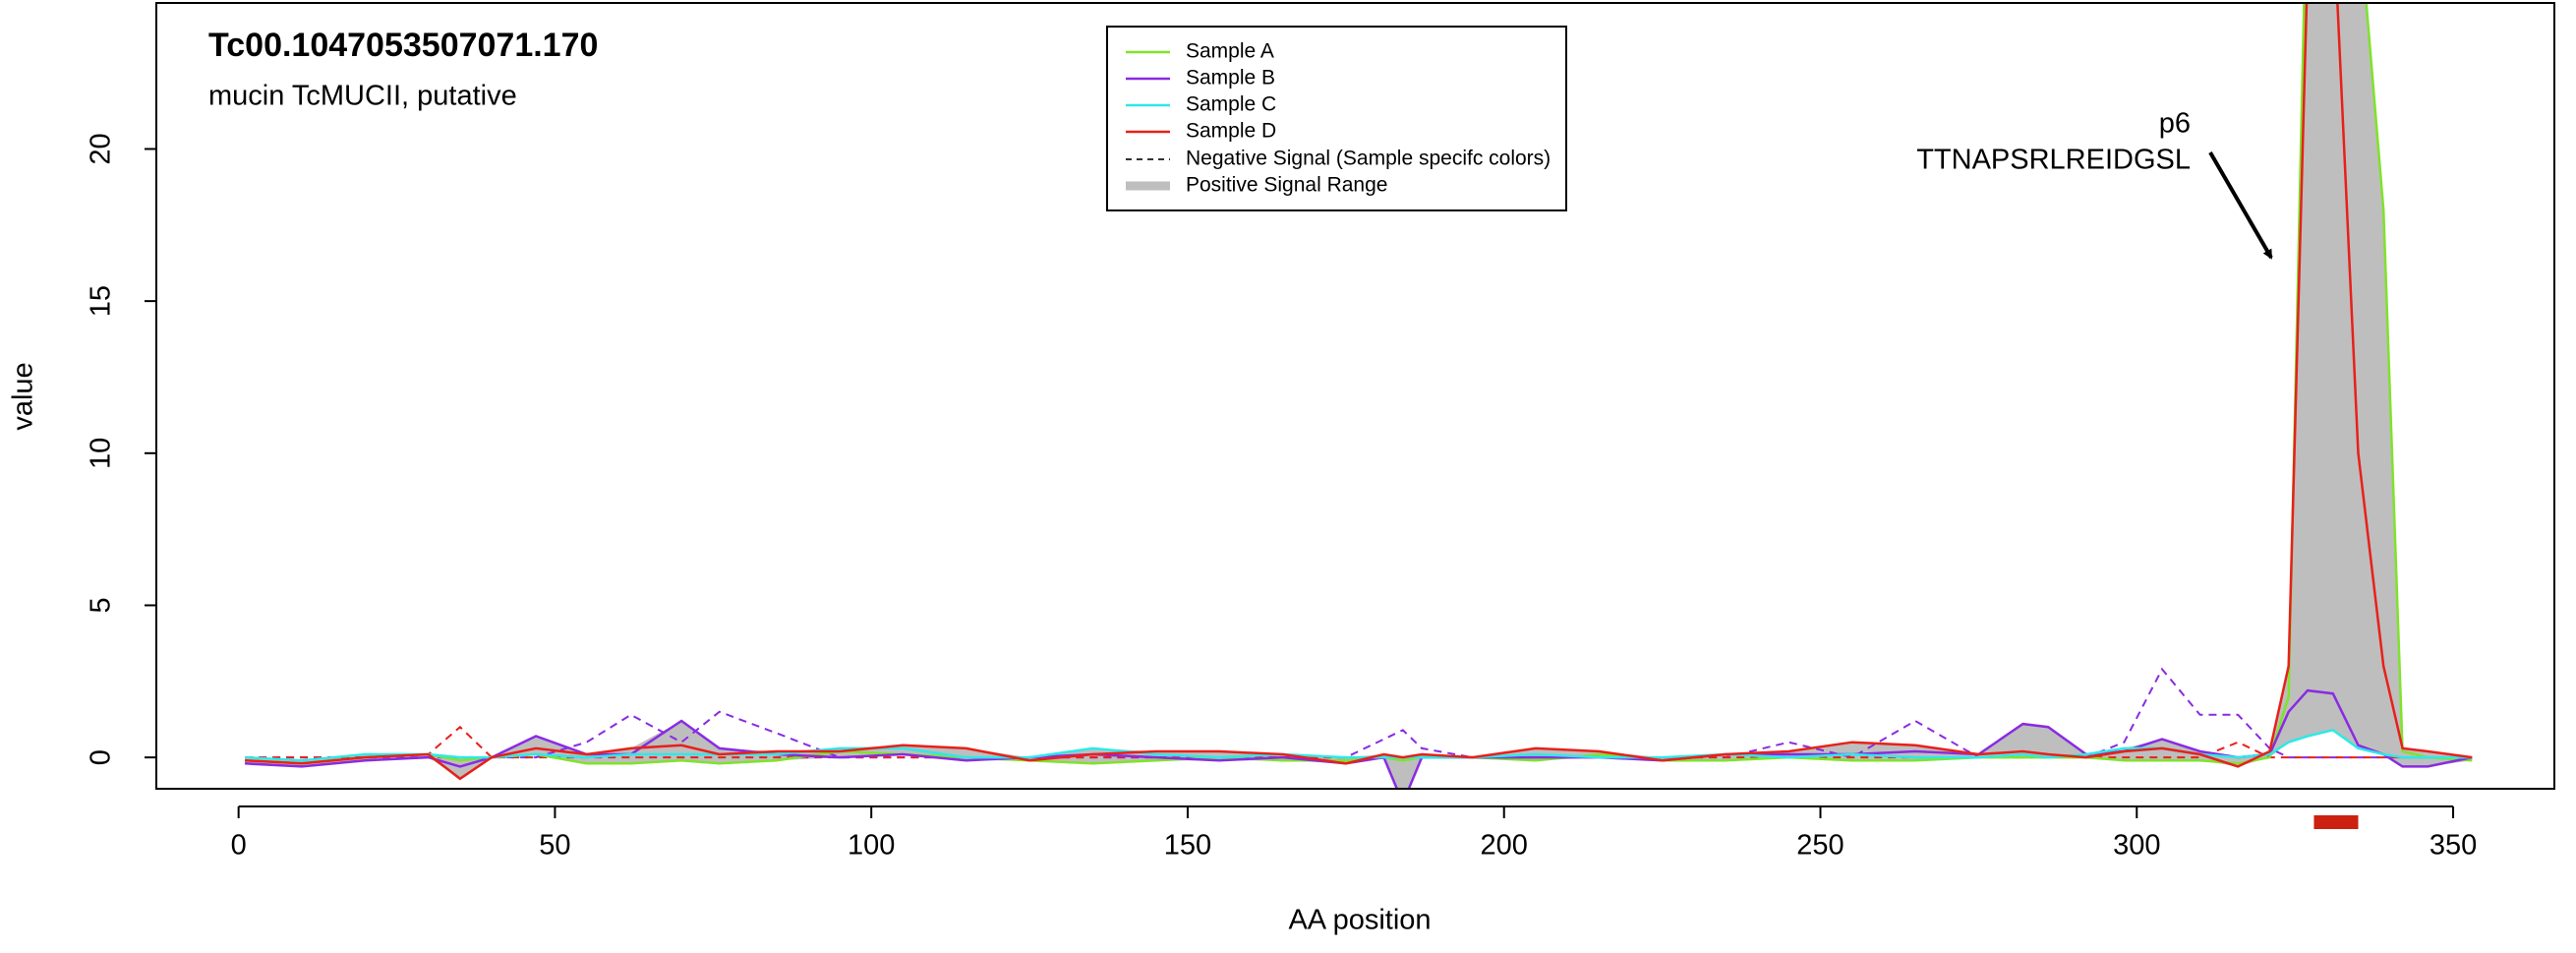 This screenshot has height=953, width=2576. Describe the element at coordinates (554, 846) in the screenshot. I see `x-tick-label: 50` at that location.